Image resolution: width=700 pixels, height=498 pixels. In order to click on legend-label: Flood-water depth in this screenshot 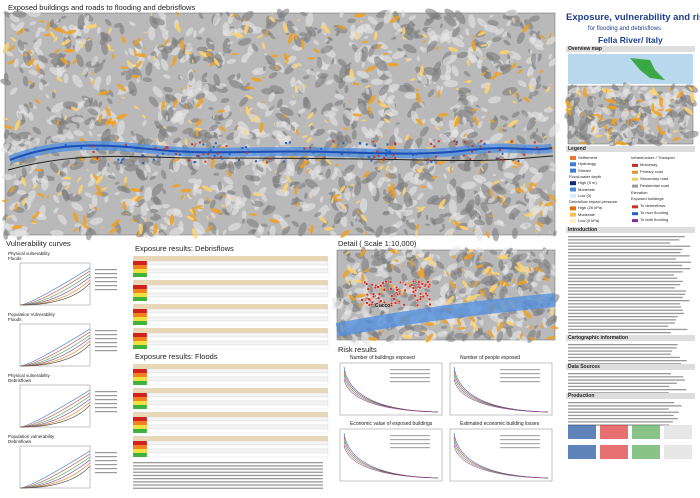, I will do `click(585, 176)`.